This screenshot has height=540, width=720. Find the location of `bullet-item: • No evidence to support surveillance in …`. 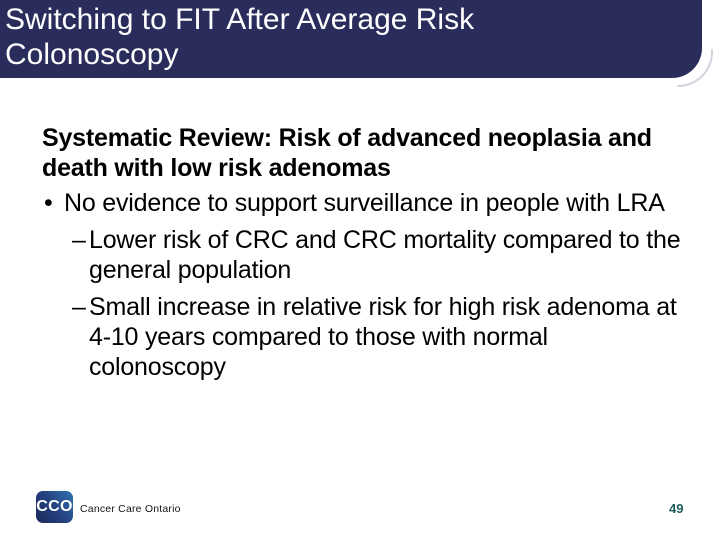

bullet-item: • No evidence to support surveillance in … is located at coordinates (367, 203).